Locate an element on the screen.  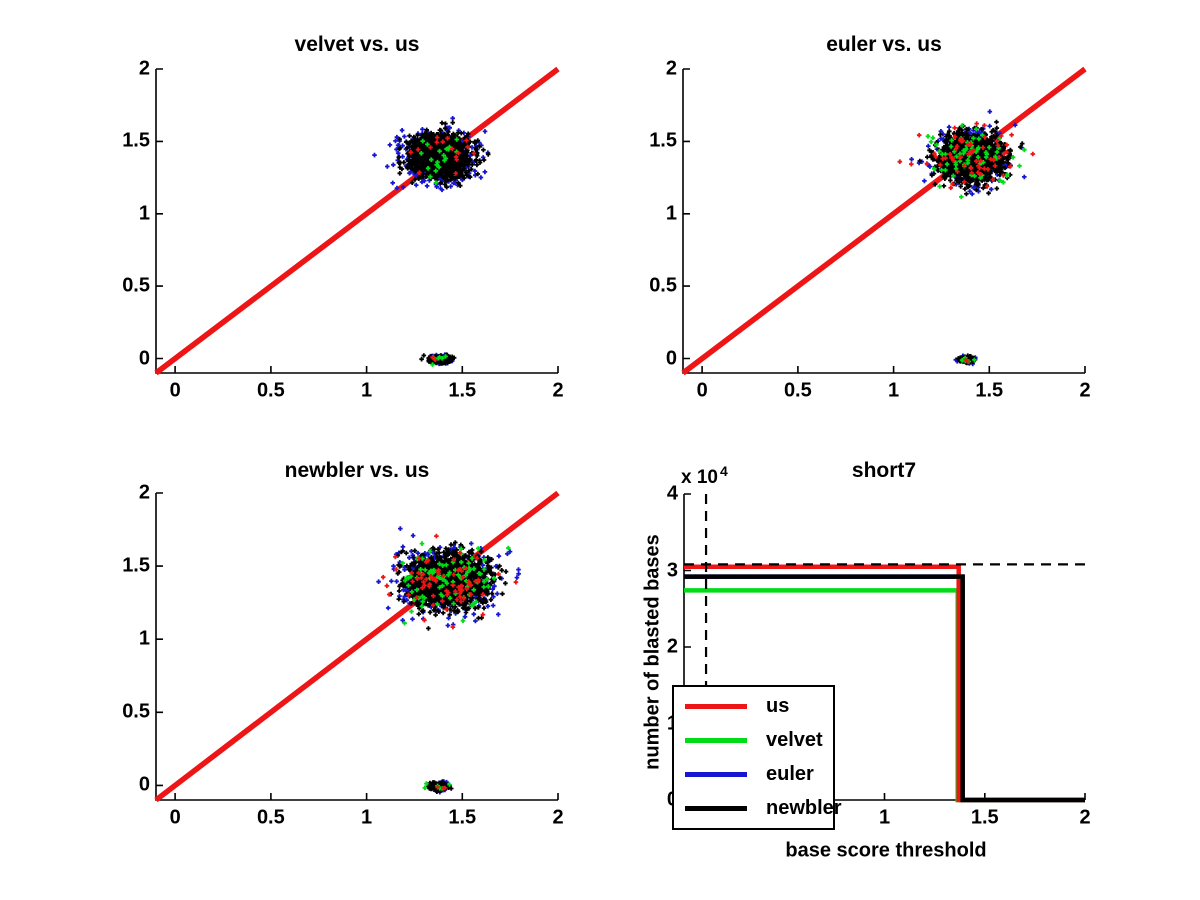
subplot-velvet-vs-us is located at coordinates (357, 221).